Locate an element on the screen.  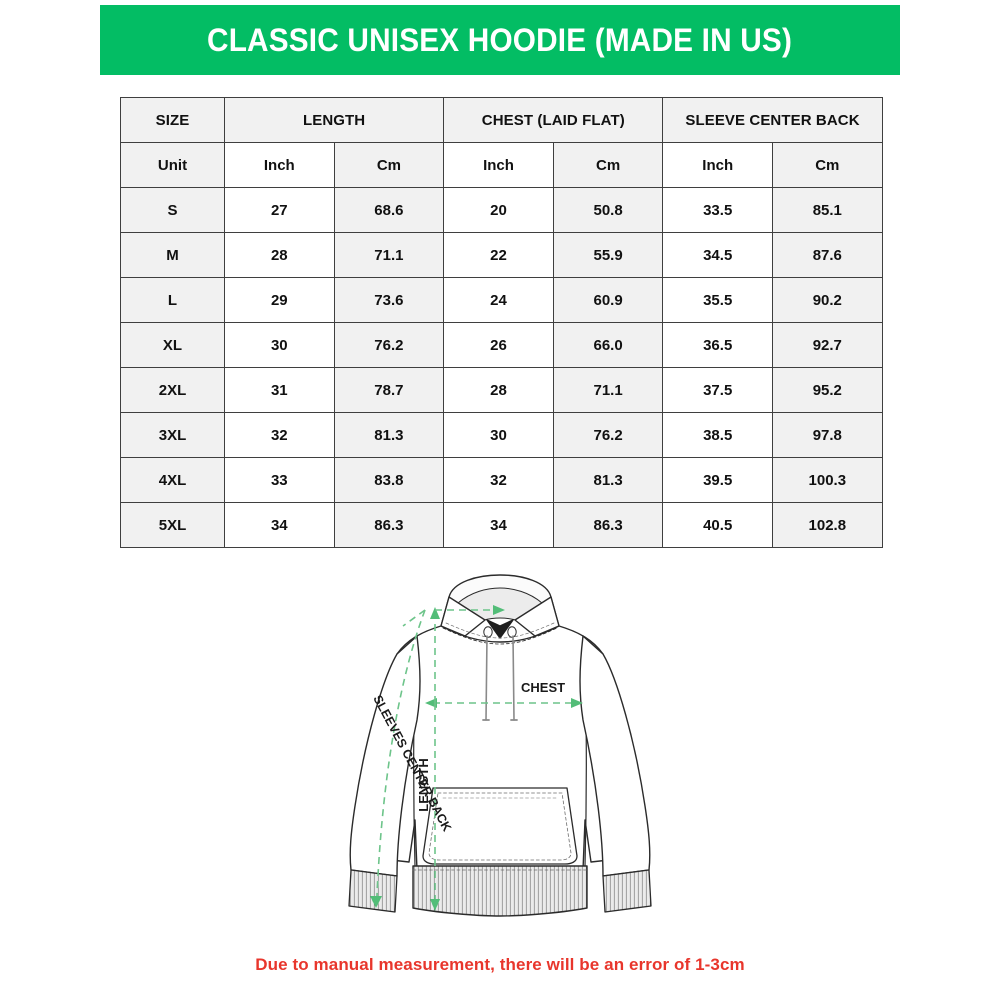
eyelet-right is located at coordinates (512, 632).